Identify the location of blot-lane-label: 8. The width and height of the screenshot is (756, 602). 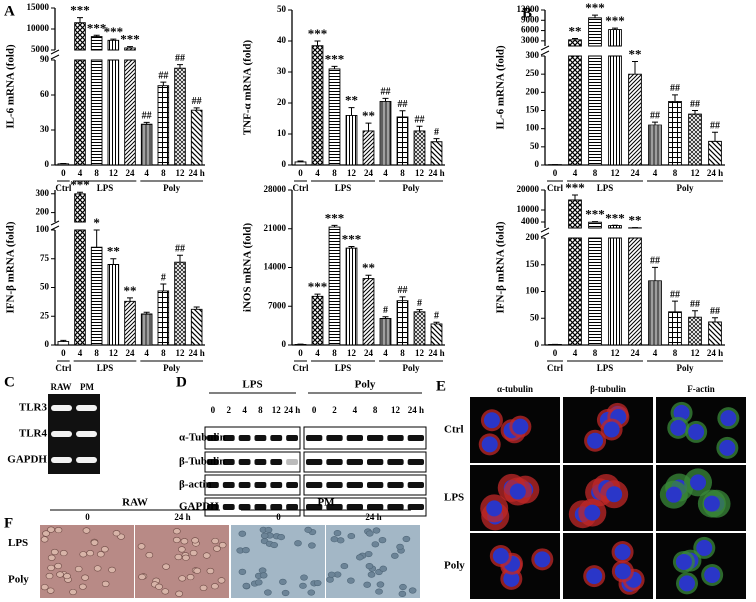
(260, 410).